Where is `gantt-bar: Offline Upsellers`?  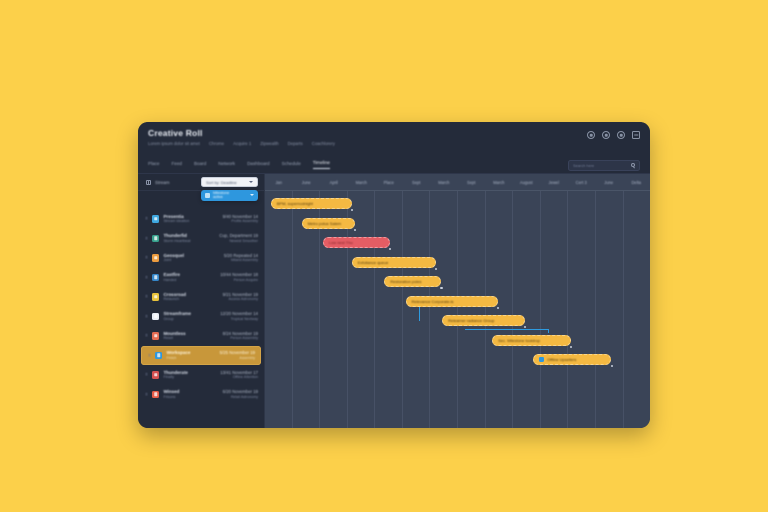
gantt-bar: Offline Upsellers is located at coordinates (572, 359).